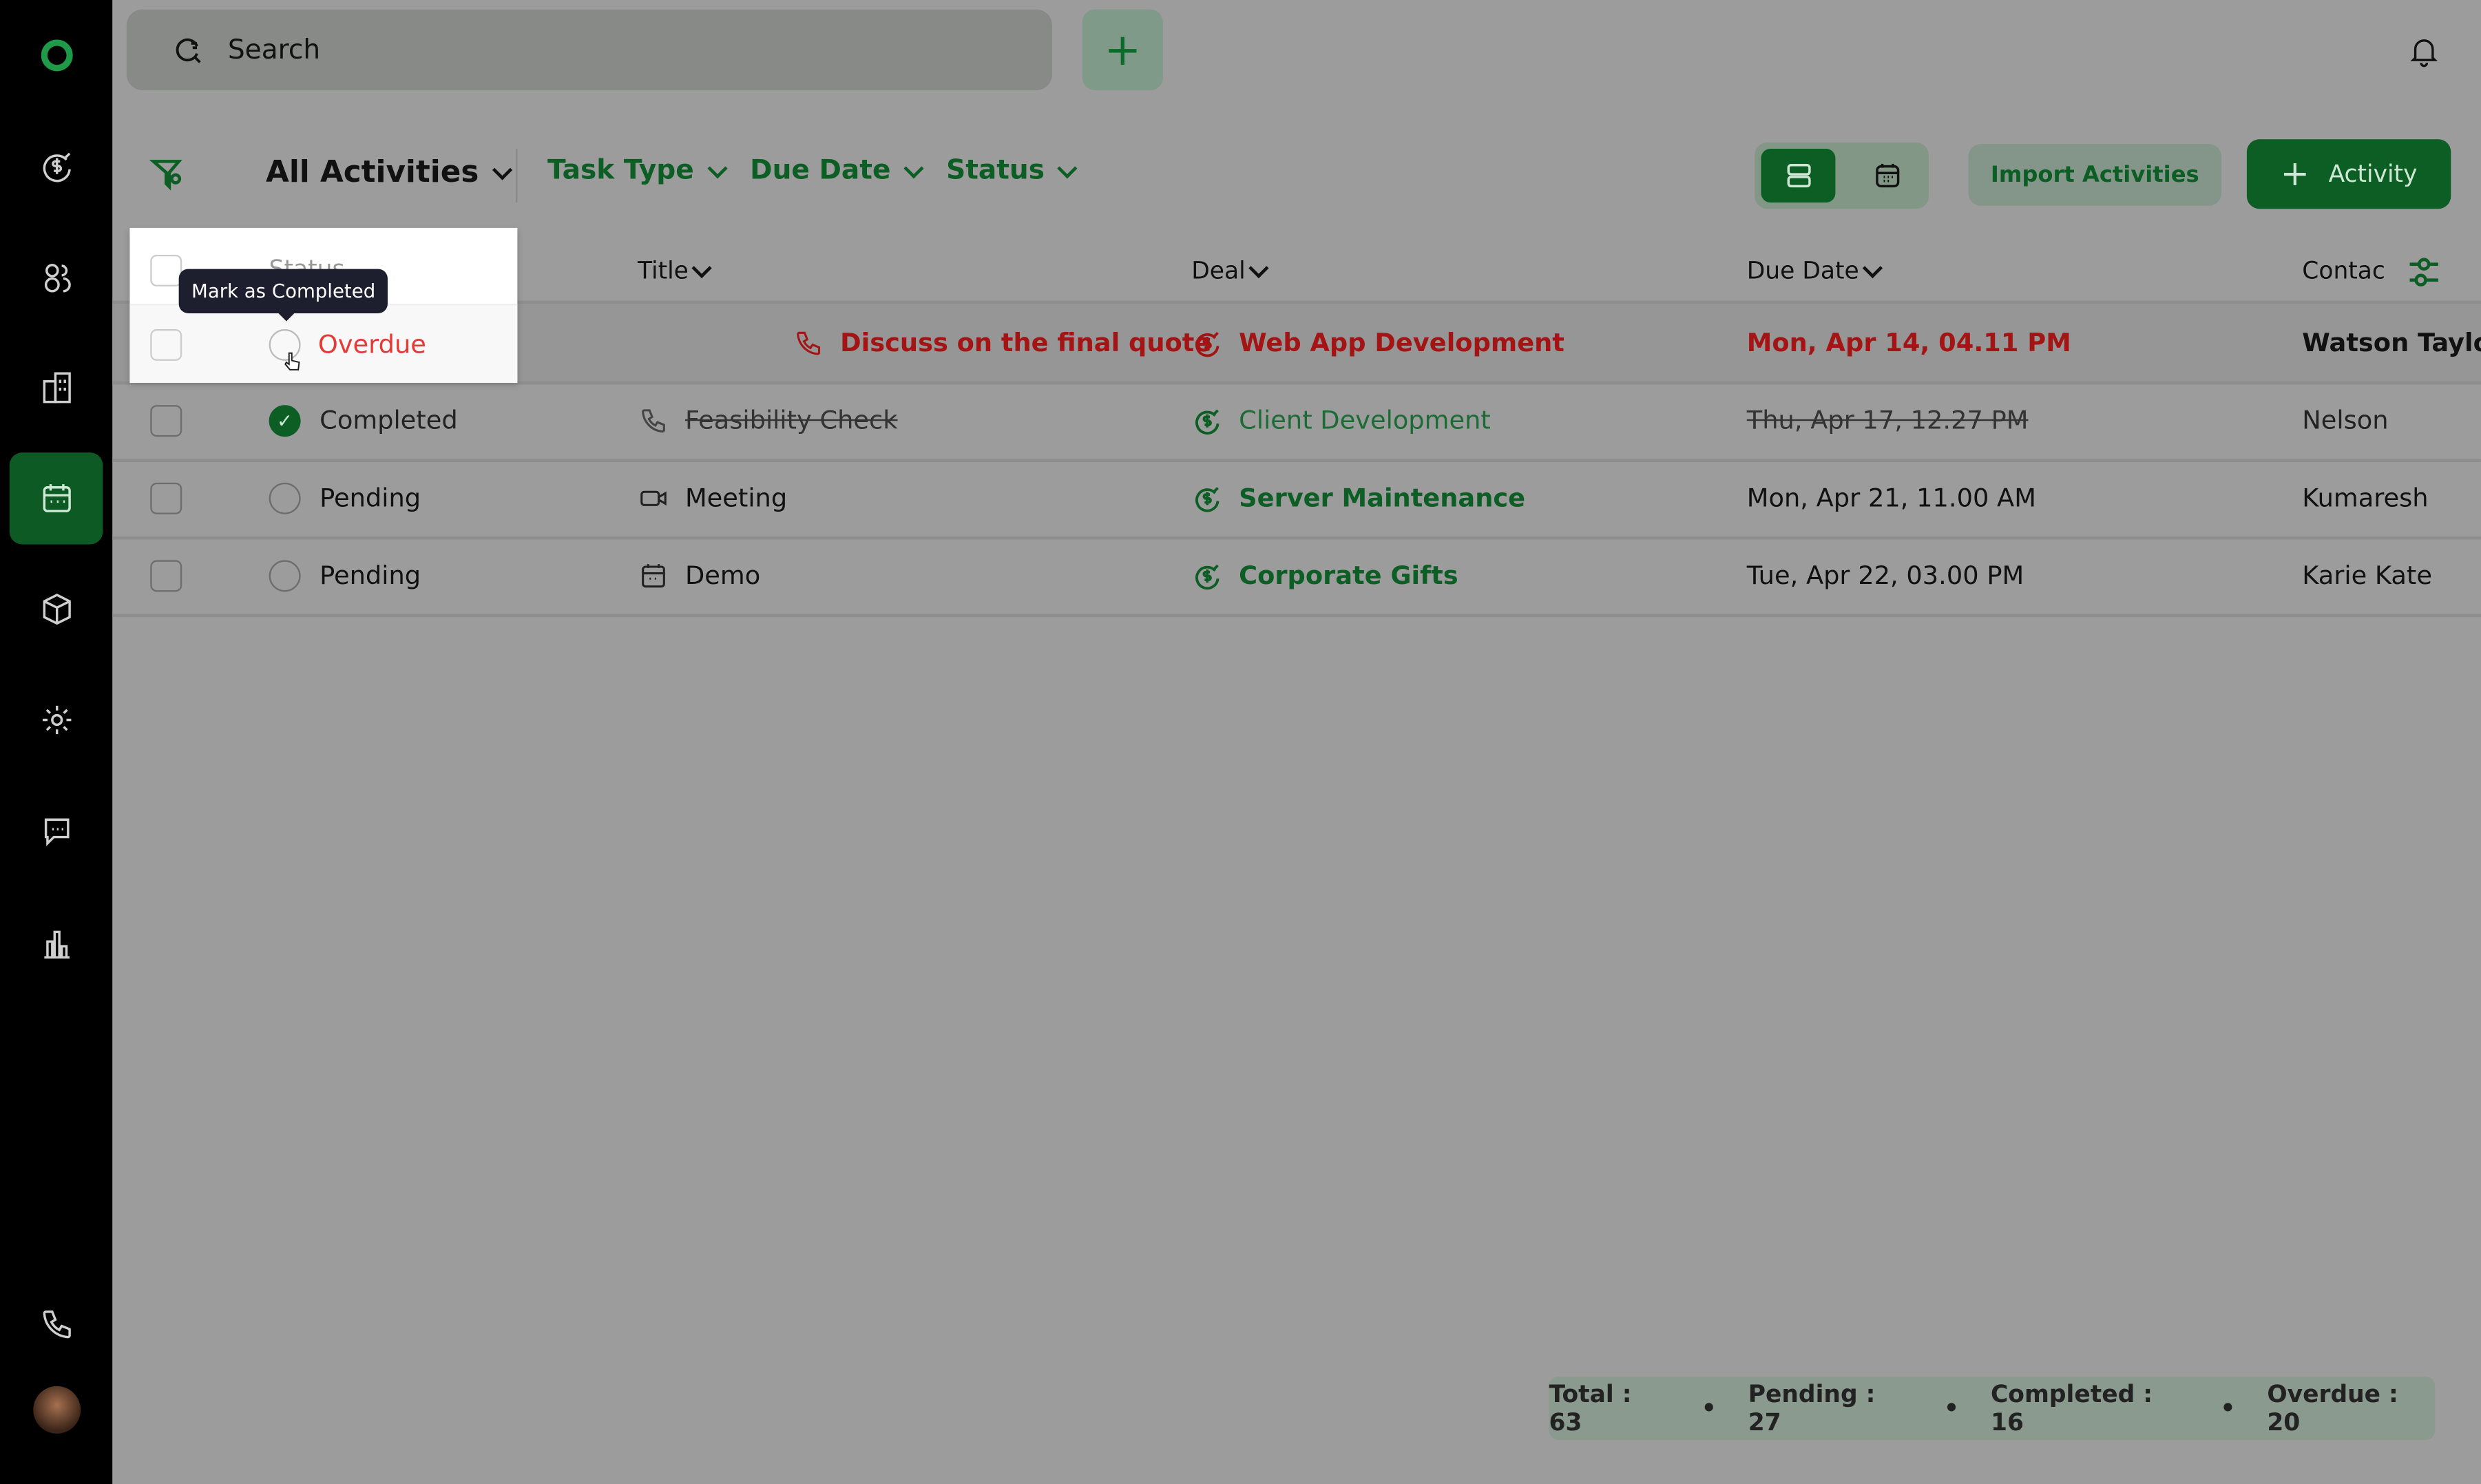  Describe the element at coordinates (2367, 576) in the screenshot. I see `contact-name: Karie Kate` at that location.